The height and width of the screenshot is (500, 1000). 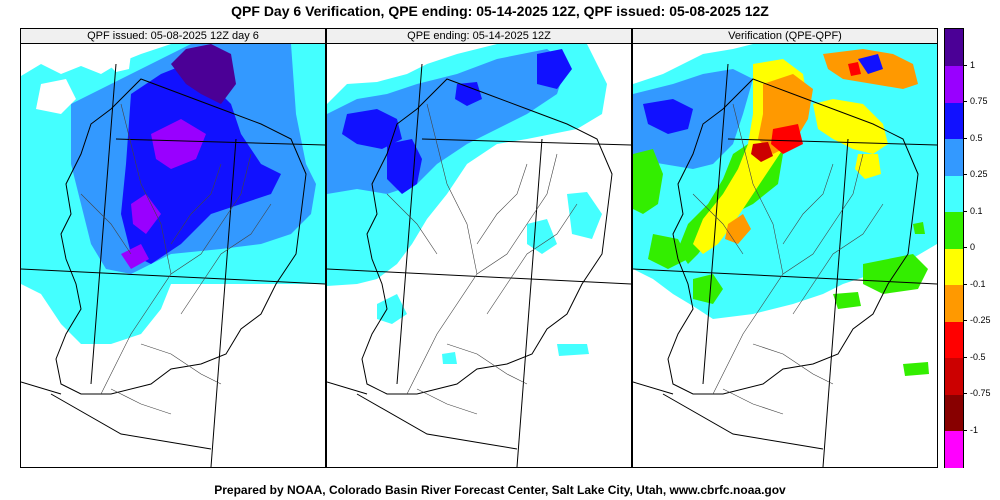 What do you see at coordinates (980, 393) in the screenshot?
I see `colorbar-tick-label: -0.75` at bounding box center [980, 393].